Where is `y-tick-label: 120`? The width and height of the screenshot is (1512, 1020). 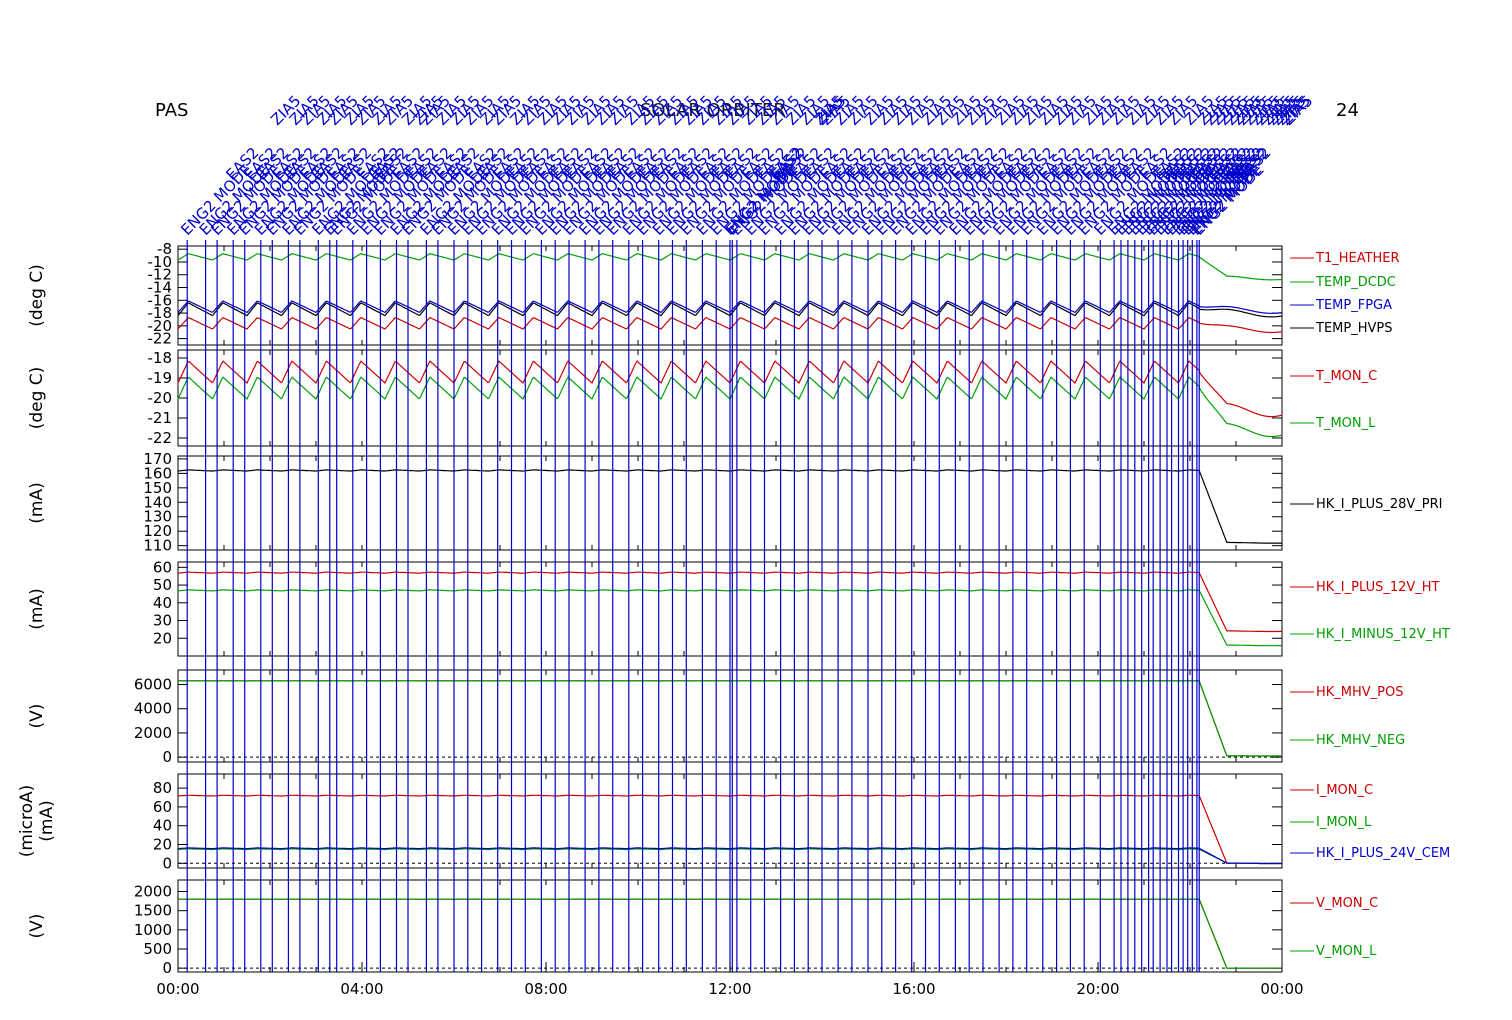
y-tick-label: 120 is located at coordinates (157, 531).